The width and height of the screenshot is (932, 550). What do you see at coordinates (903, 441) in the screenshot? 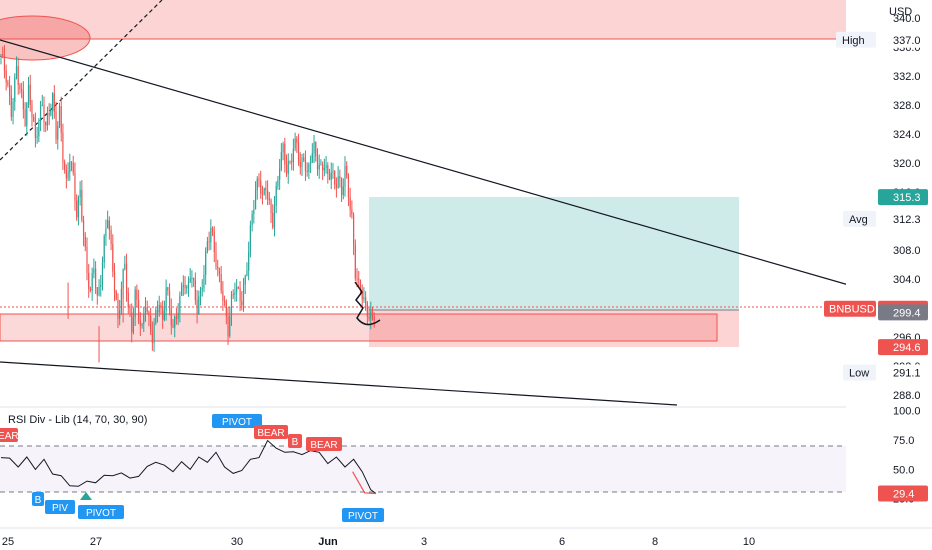
I see `rsi-tick-label: 75.0` at bounding box center [903, 441].